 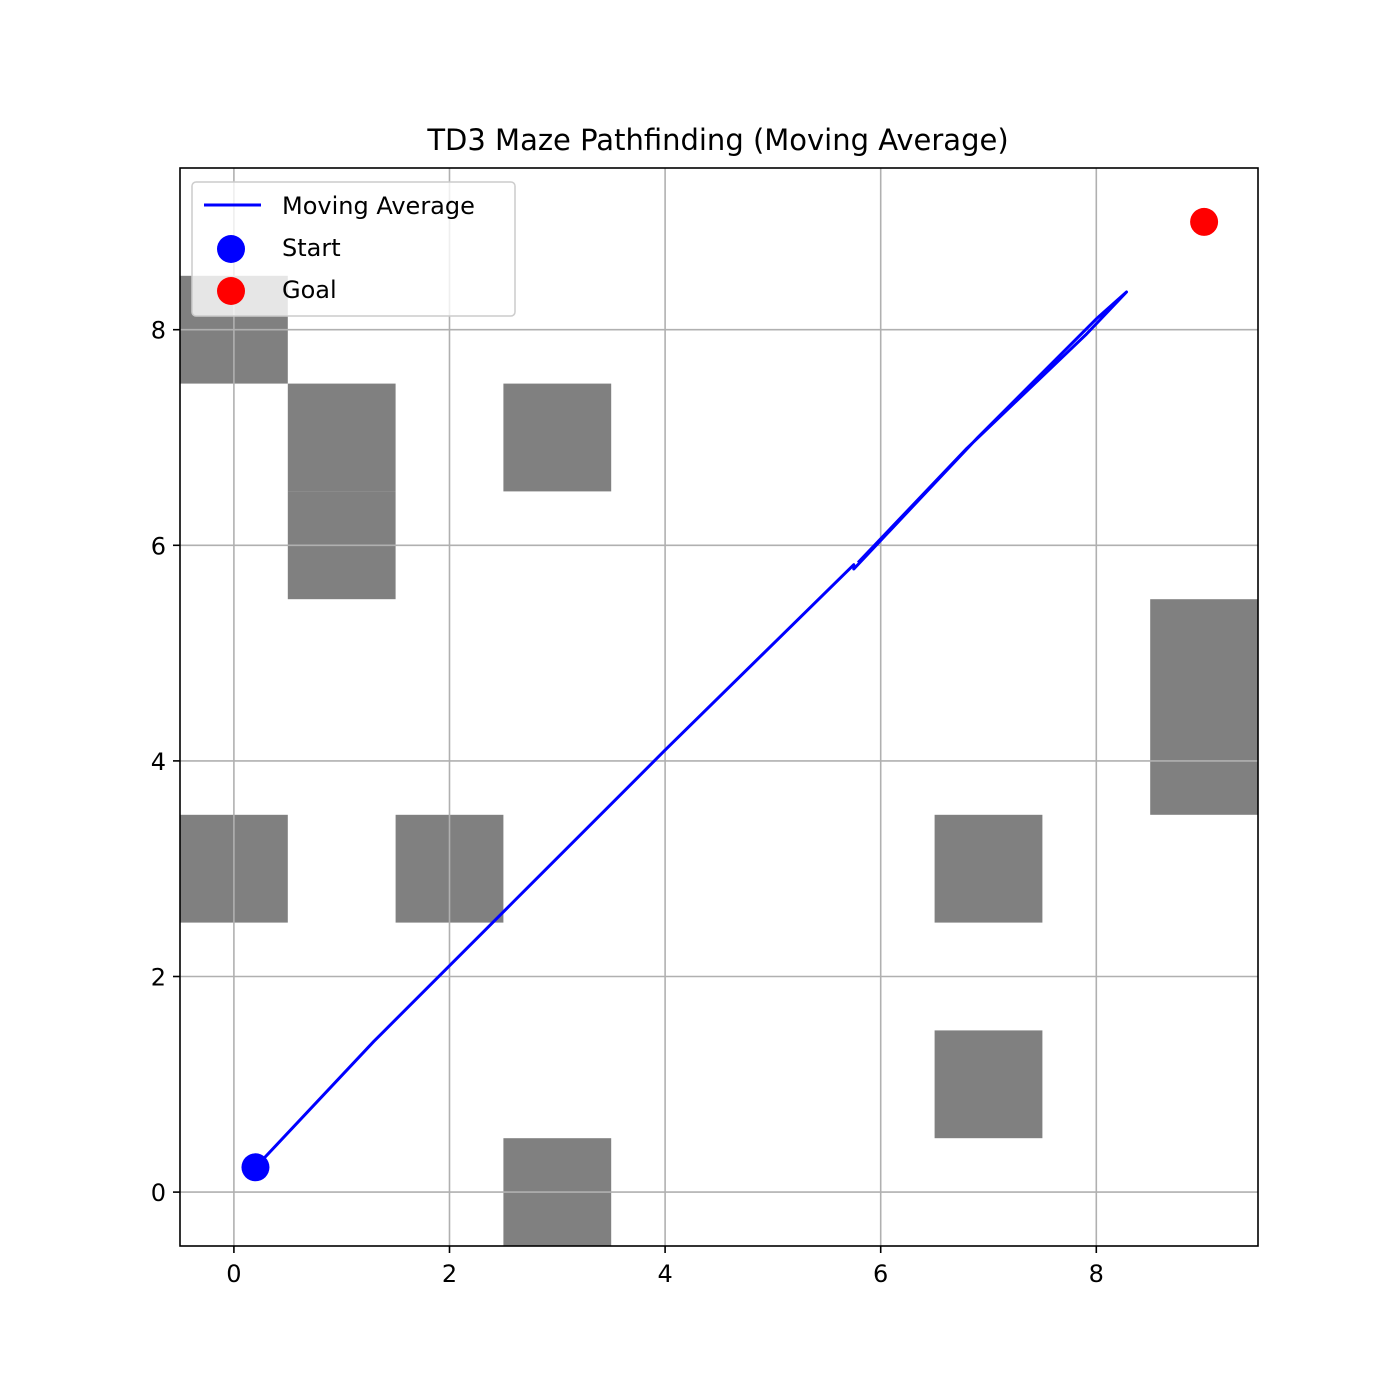 What do you see at coordinates (255, 1167) in the screenshot?
I see `start-marker` at bounding box center [255, 1167].